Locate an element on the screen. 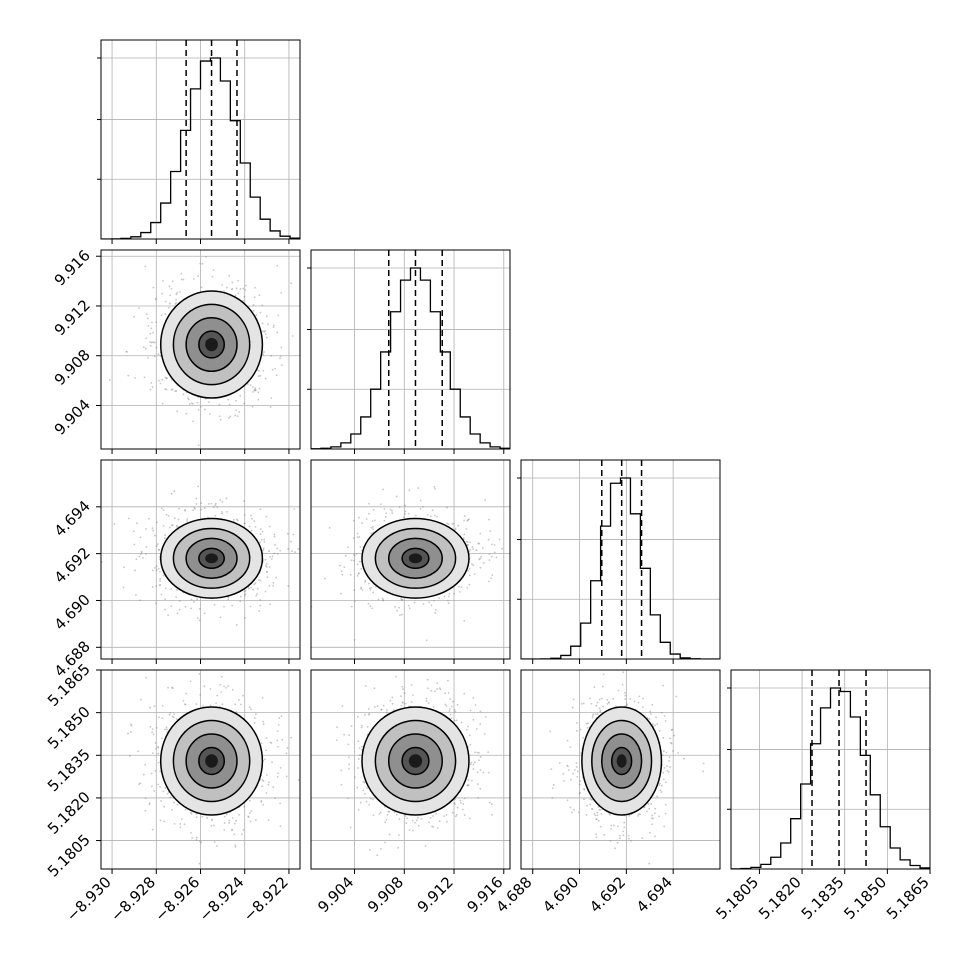 This screenshot has width=970, height=970. panel-1-0: 9.904 9.908 9.912 9.916 is located at coordinates (176, 350).